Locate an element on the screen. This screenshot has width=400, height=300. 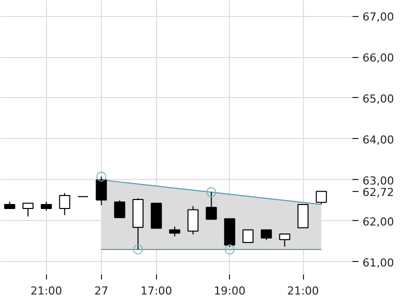
x-tick-label: 27 is located at coordinates (101, 291).